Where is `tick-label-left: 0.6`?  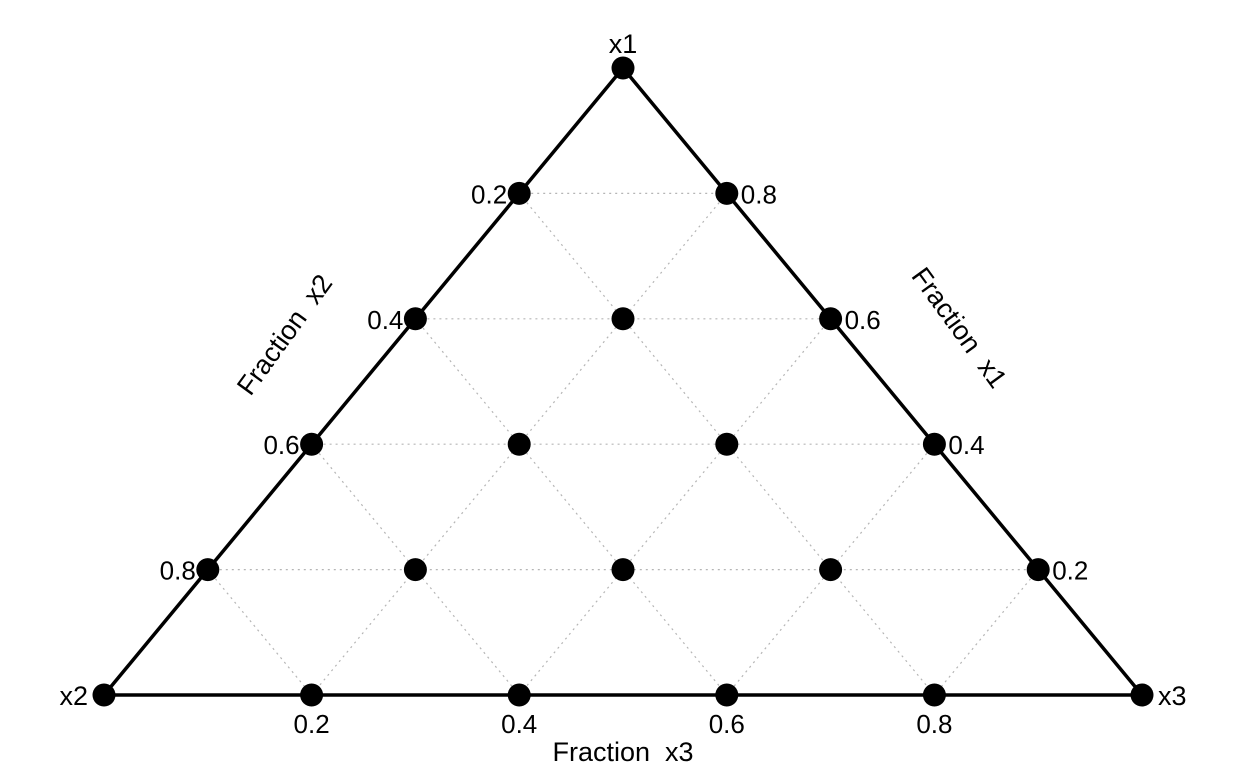 tick-label-left: 0.6 is located at coordinates (281, 445).